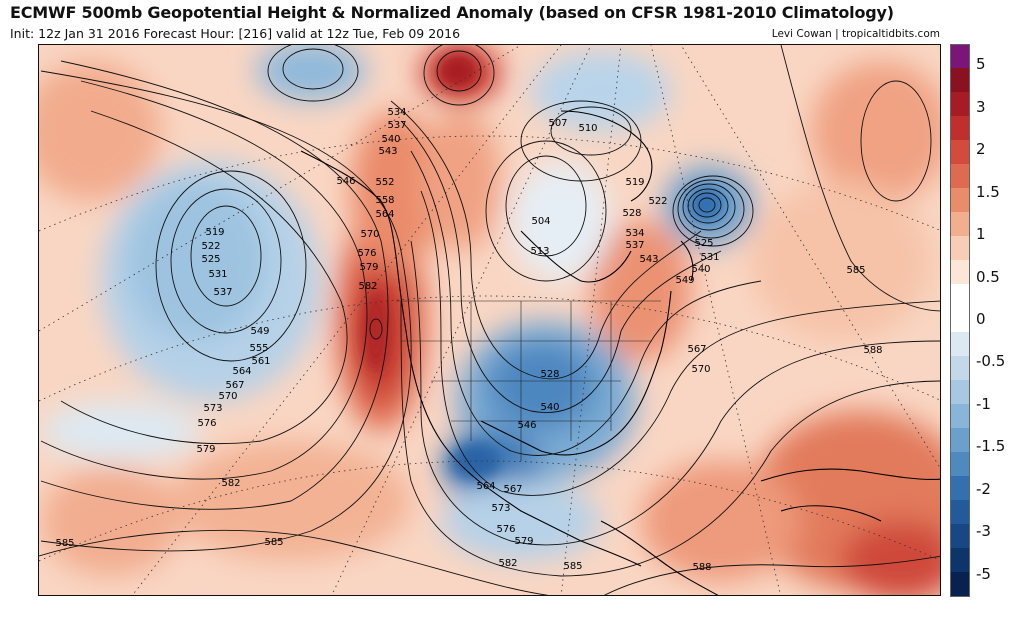 The width and height of the screenshot is (1024, 622). I want to click on contour-label: 507, so click(557, 123).